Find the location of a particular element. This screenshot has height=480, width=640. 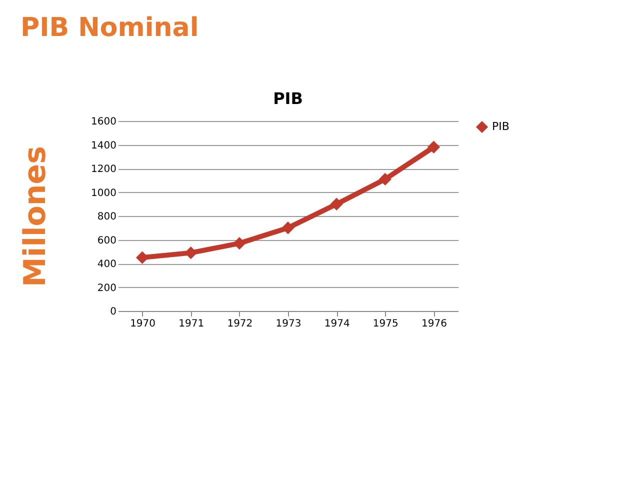

x-tick-label: 1976 is located at coordinates (434, 324).